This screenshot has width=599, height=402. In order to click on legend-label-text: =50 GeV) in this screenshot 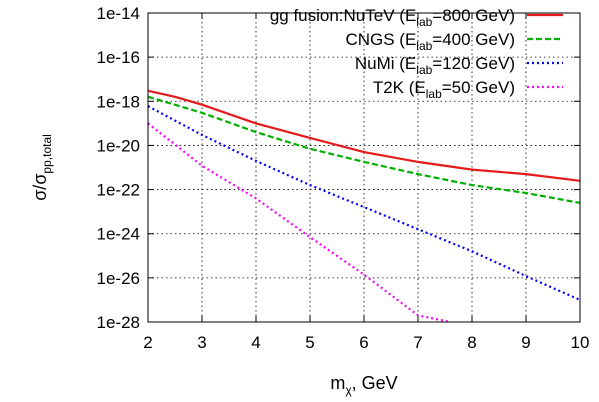, I will do `click(478, 87)`.